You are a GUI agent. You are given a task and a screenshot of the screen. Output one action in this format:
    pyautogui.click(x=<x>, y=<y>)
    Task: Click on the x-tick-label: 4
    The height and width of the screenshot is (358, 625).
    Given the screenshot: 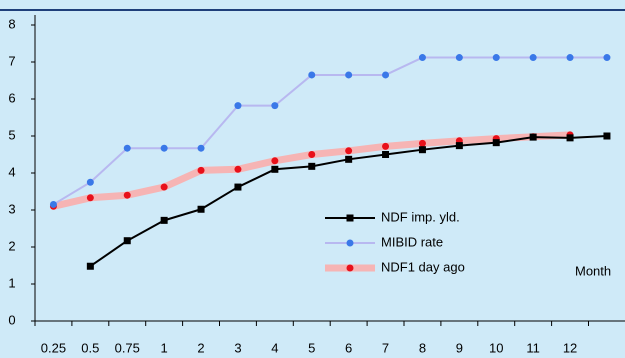 What is the action you would take?
    pyautogui.click(x=274, y=347)
    